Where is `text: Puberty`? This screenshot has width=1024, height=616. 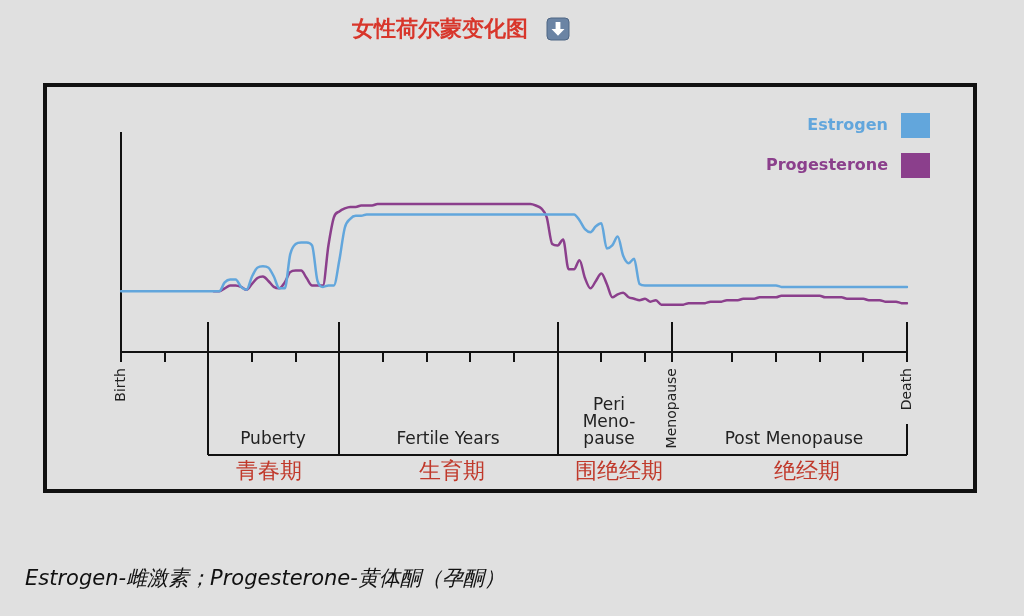
text: Puberty is located at coordinates (273, 438).